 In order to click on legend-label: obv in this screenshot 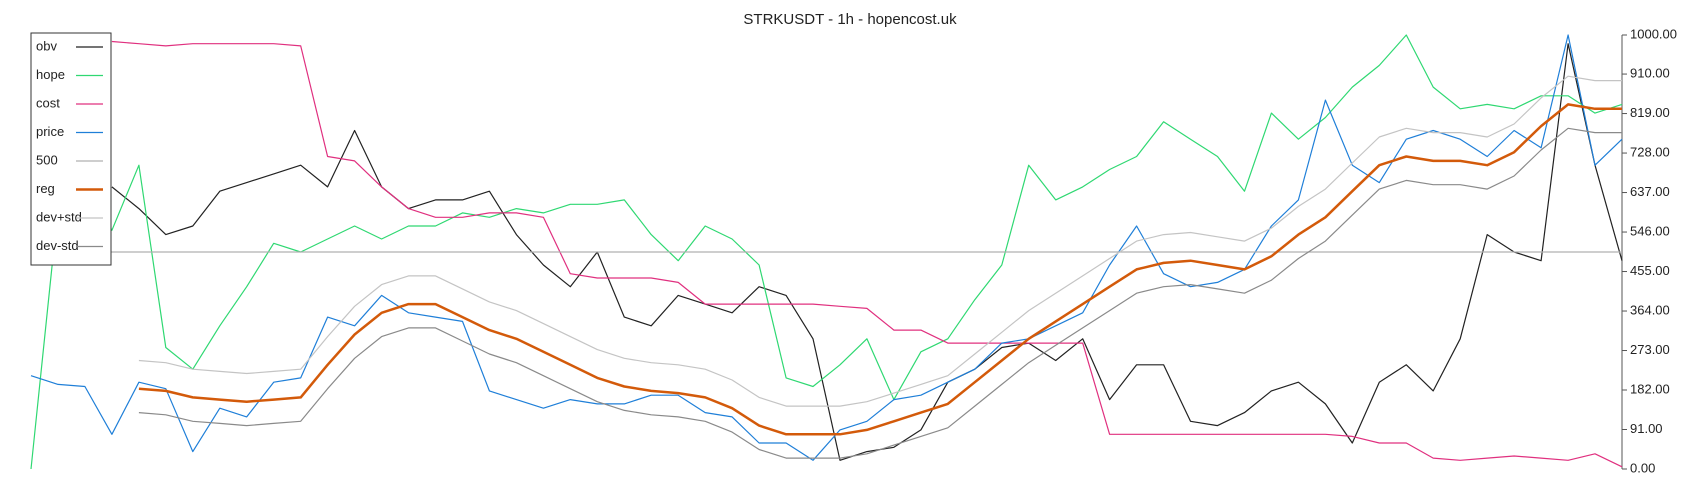, I will do `click(46, 45)`.